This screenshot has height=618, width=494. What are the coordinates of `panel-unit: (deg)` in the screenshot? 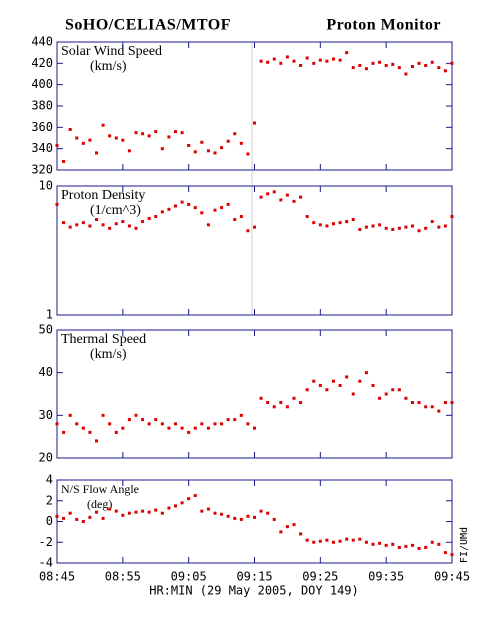 It's located at (99, 504).